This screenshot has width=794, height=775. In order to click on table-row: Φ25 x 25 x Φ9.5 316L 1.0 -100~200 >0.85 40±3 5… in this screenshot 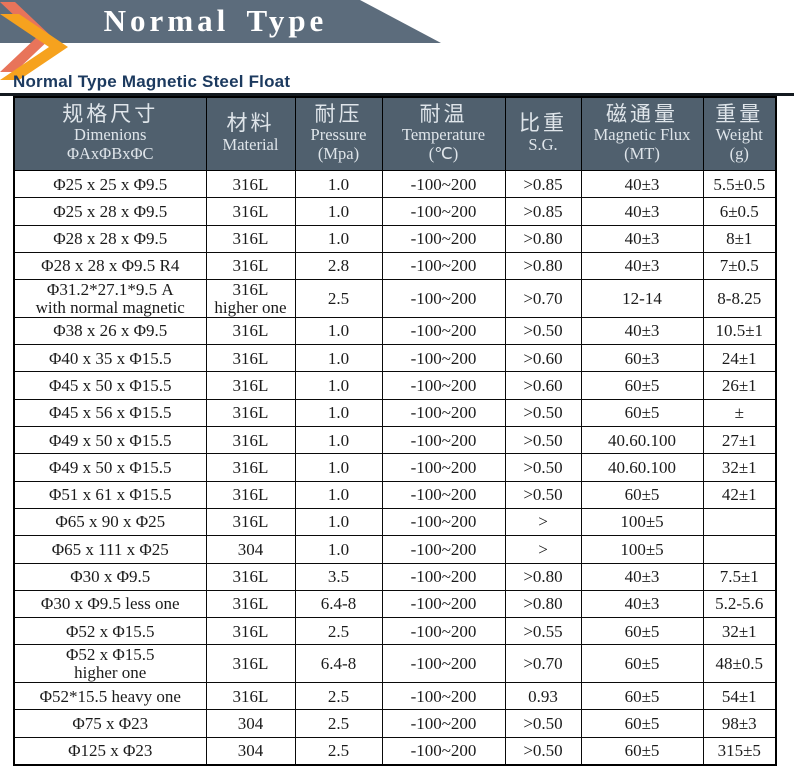, I will do `click(395, 184)`.